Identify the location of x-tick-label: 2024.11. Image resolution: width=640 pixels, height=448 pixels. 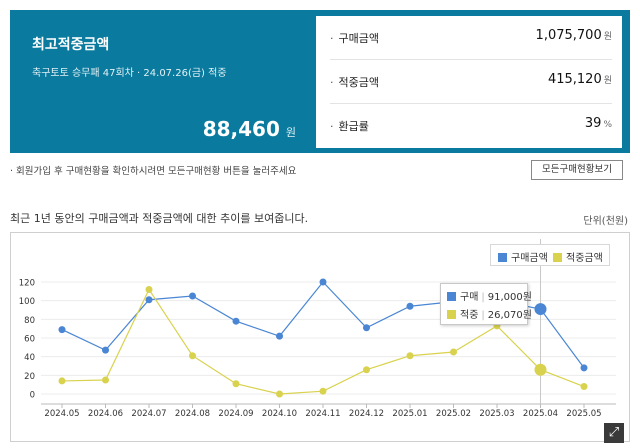
(322, 414).